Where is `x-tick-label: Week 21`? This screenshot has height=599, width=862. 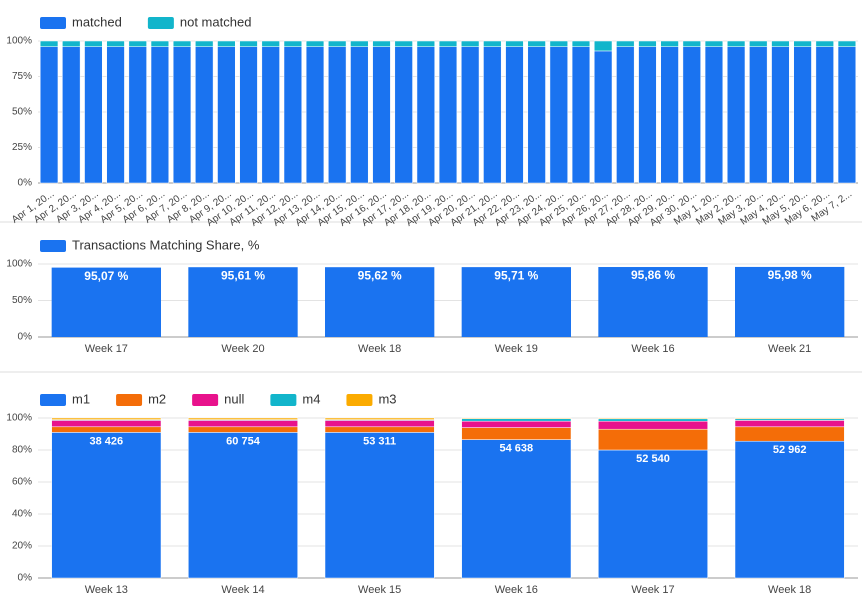 x-tick-label: Week 21 is located at coordinates (789, 349).